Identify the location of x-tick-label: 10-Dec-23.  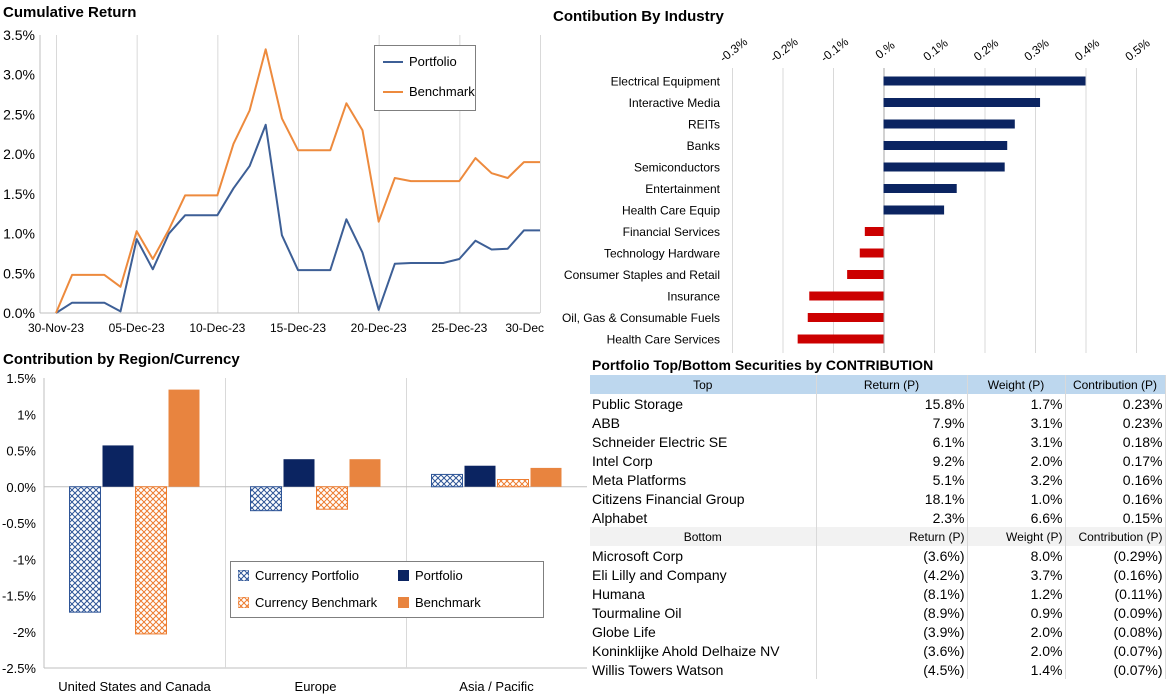
(217, 328).